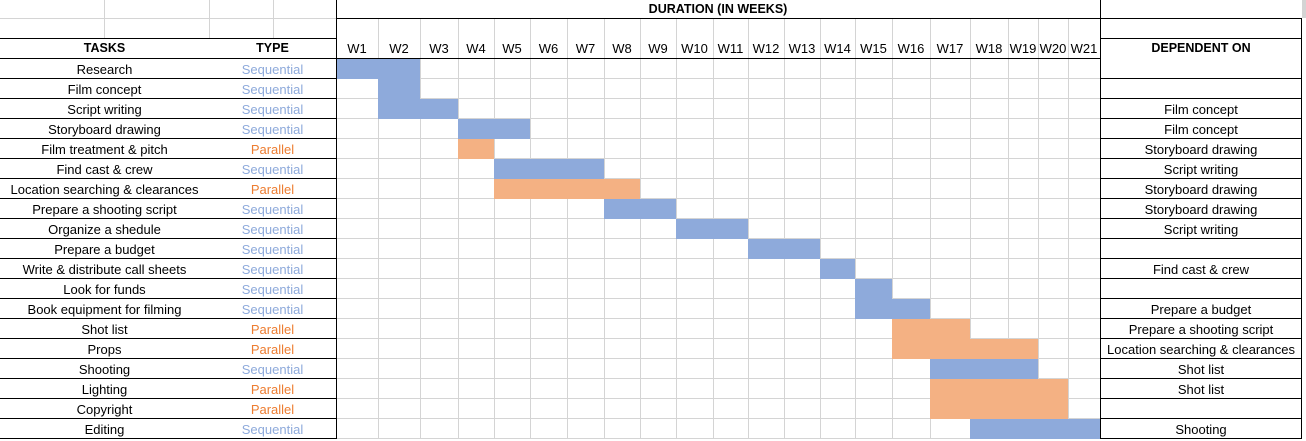  I want to click on week-header-w4: W4, so click(476, 48).